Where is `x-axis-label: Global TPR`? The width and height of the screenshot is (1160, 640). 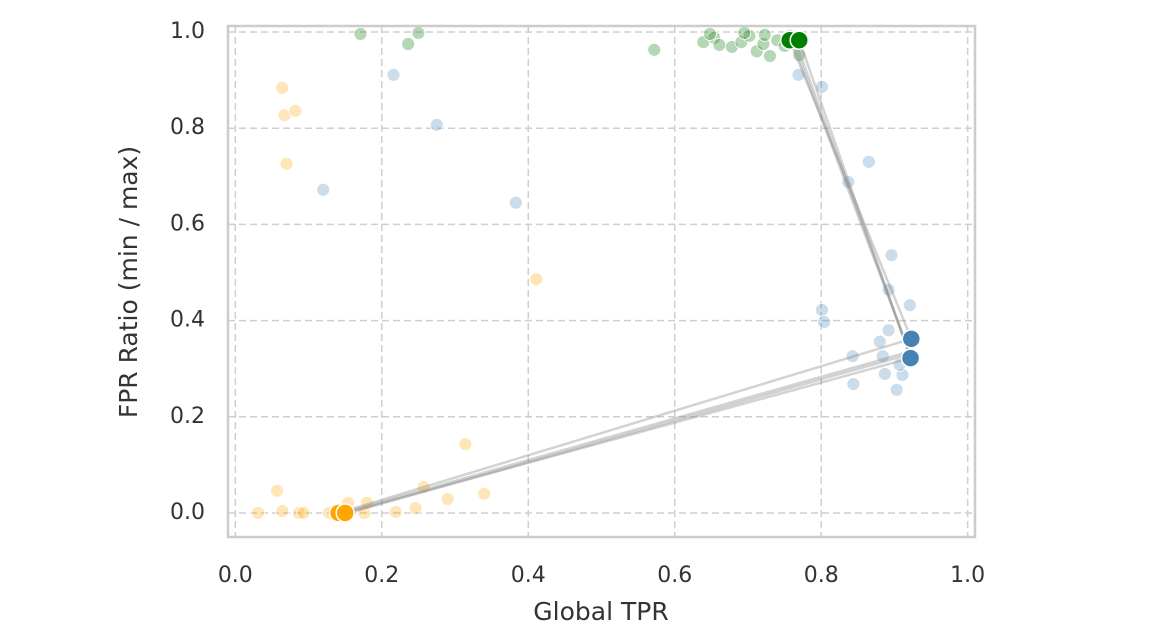 x-axis-label: Global TPR is located at coordinates (600, 611).